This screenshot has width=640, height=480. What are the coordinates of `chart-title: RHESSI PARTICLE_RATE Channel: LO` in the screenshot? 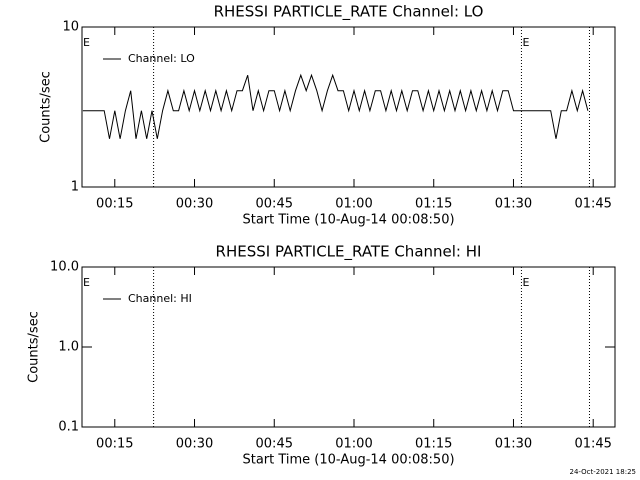 It's located at (349, 12).